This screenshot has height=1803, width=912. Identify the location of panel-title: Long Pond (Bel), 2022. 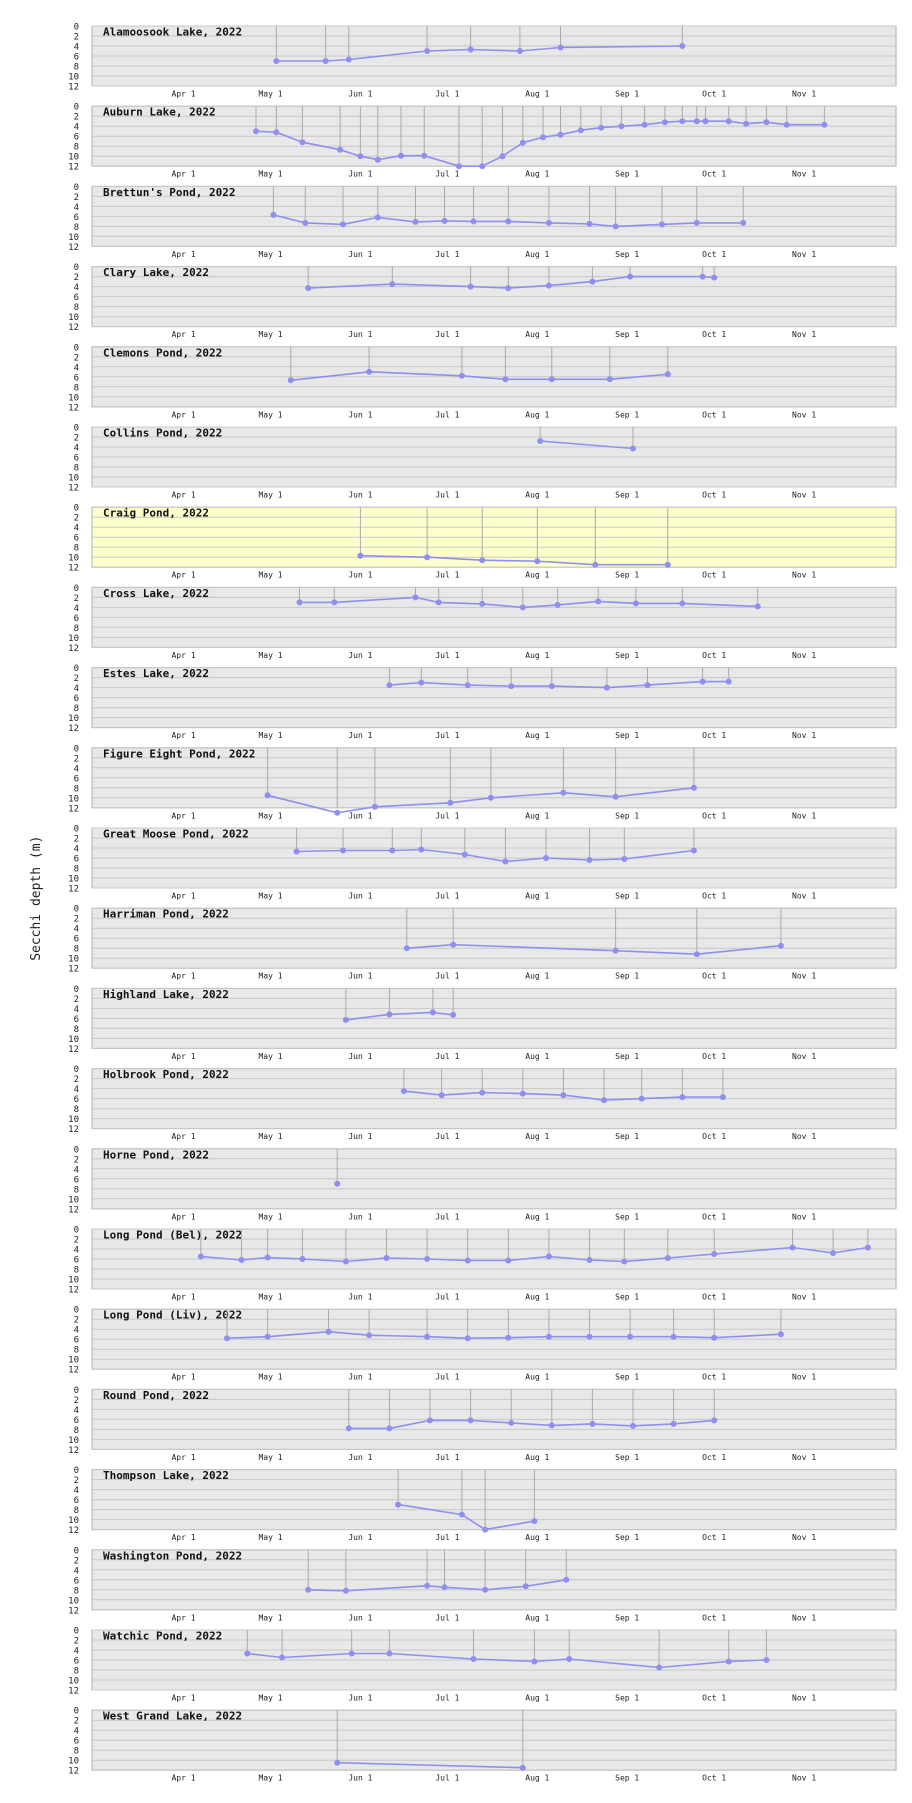
(172, 1235).